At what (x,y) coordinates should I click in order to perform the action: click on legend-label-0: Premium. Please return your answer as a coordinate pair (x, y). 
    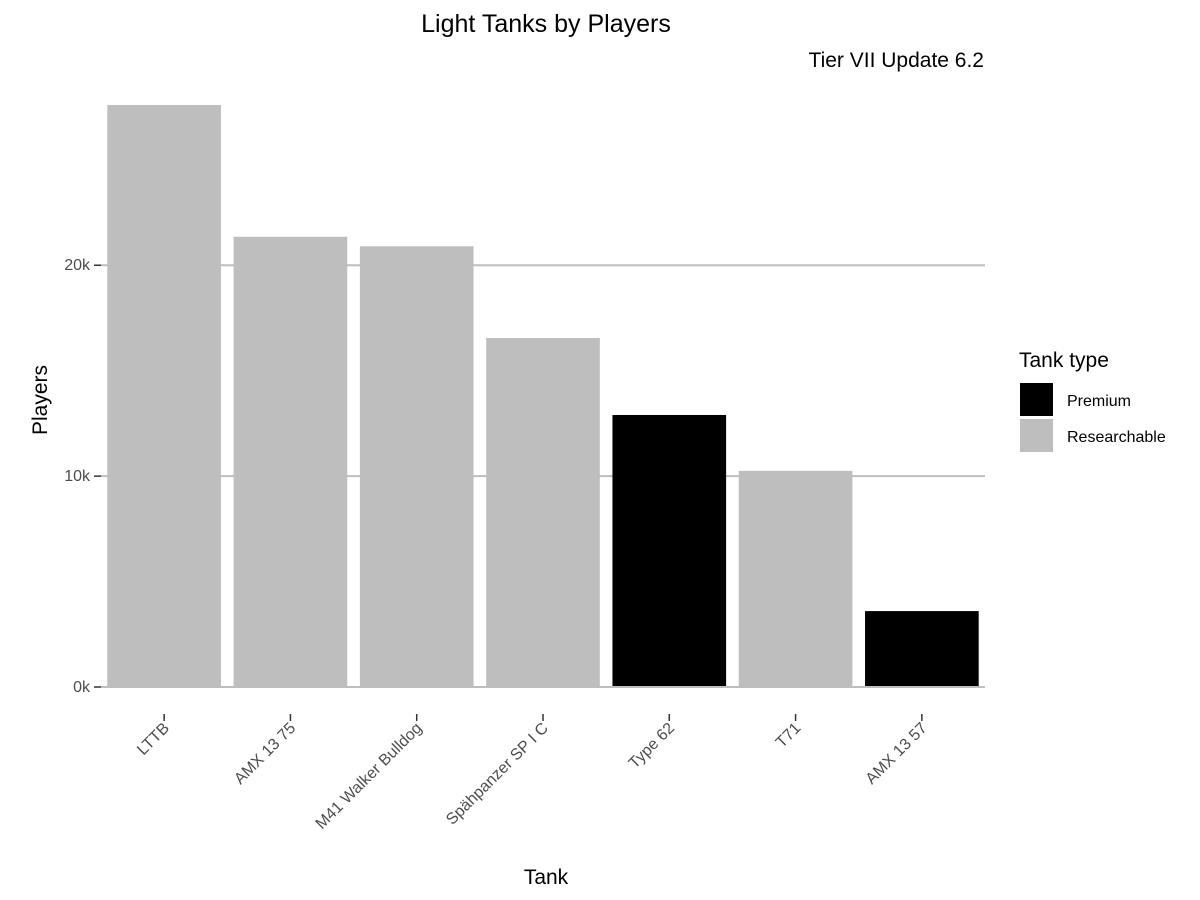
    Looking at the image, I should click on (1099, 401).